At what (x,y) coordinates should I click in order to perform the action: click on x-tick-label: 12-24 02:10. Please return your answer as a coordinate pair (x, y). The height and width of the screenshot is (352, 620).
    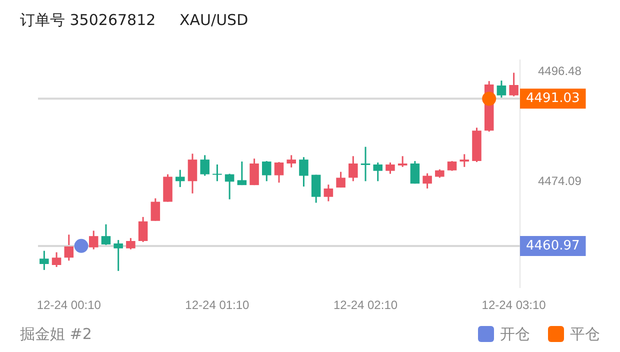
    Looking at the image, I should click on (365, 305).